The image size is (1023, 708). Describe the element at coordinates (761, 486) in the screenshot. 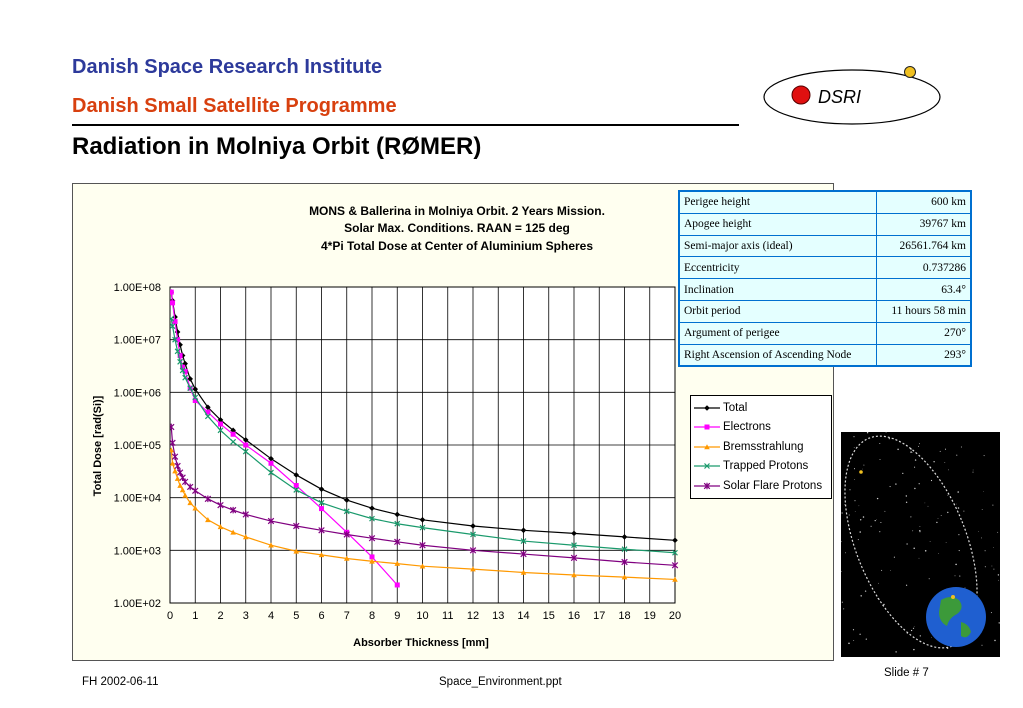

I see `legend-item-solar-flare-protons: Solar Flare Protons` at that location.